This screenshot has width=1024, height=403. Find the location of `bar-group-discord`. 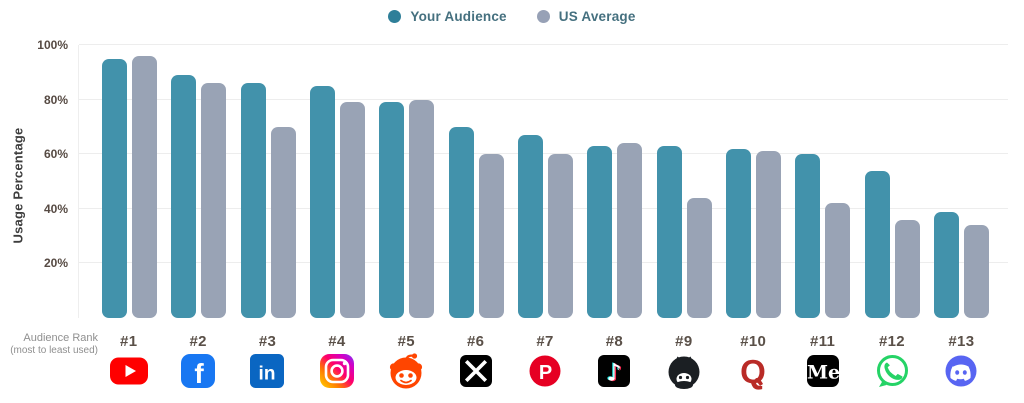

bar-group-discord is located at coordinates (961, 181).